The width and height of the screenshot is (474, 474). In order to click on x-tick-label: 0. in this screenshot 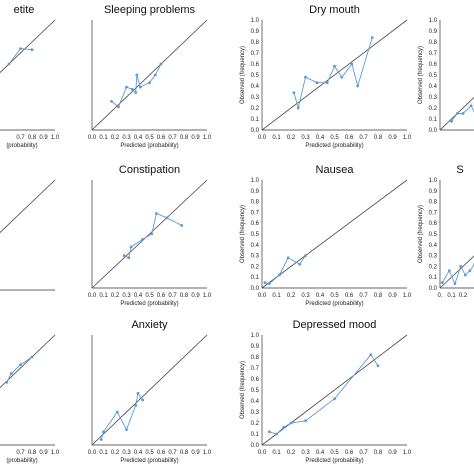, I will do `click(439, 296)`.